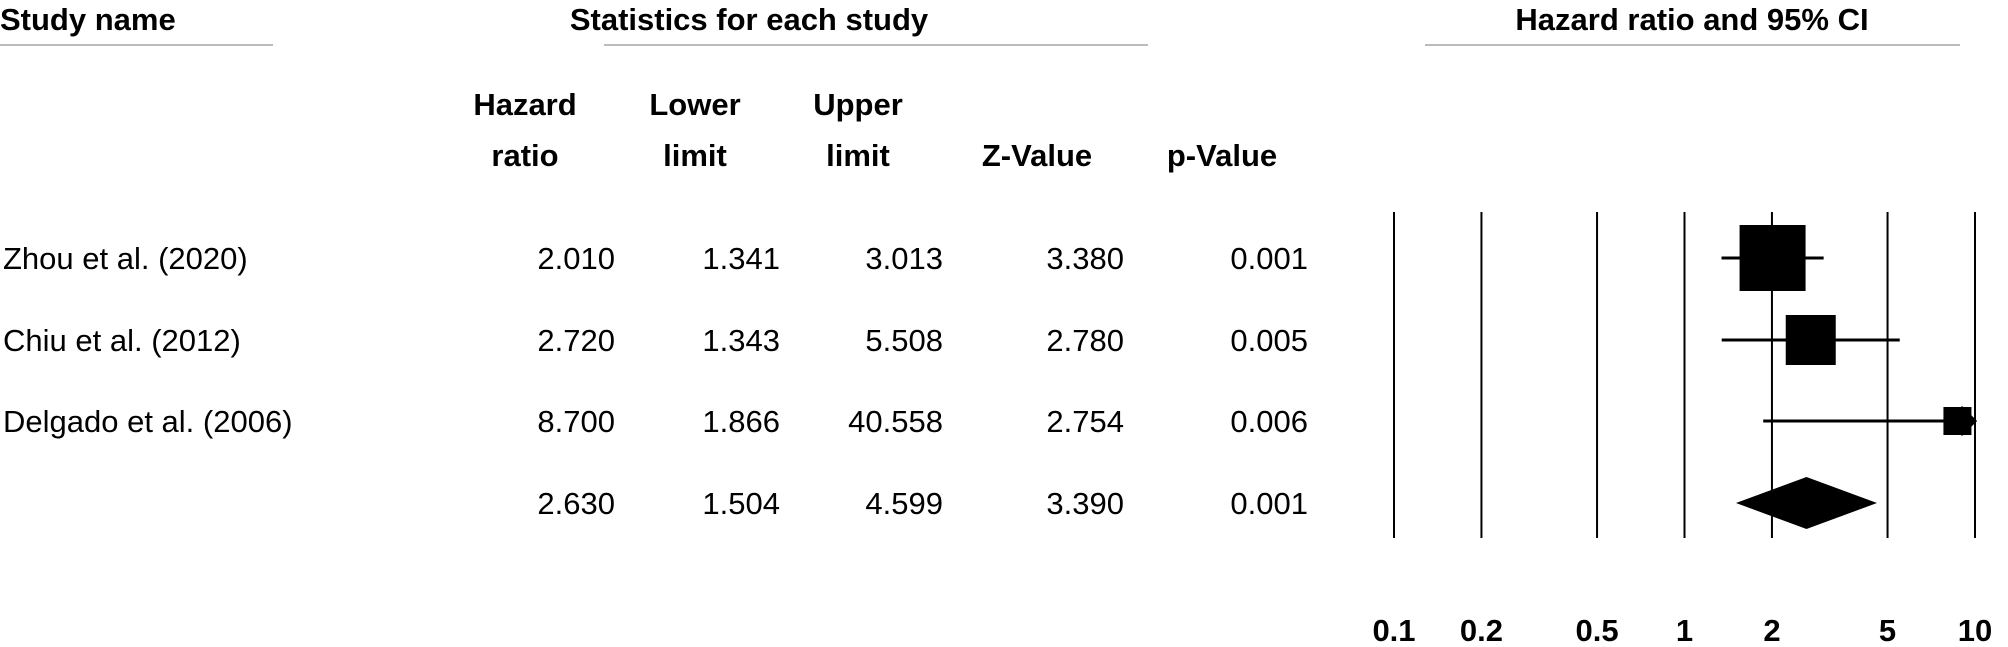 The image size is (2008, 647). I want to click on column-header: ratio, so click(524, 155).